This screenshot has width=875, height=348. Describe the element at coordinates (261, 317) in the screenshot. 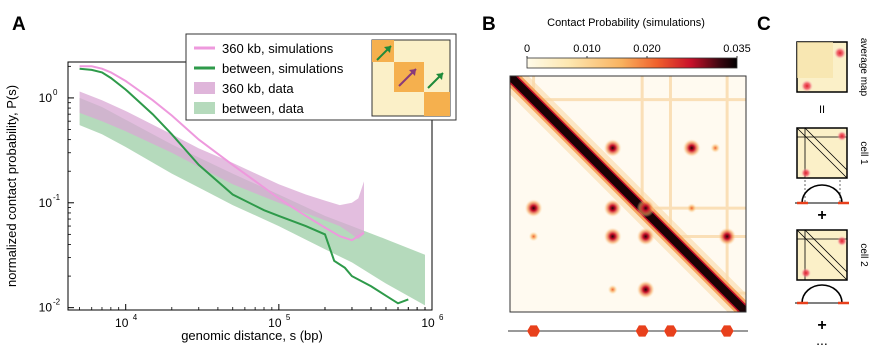

I see `x-axis-ticks: 10 4 10 5 10 6` at that location.